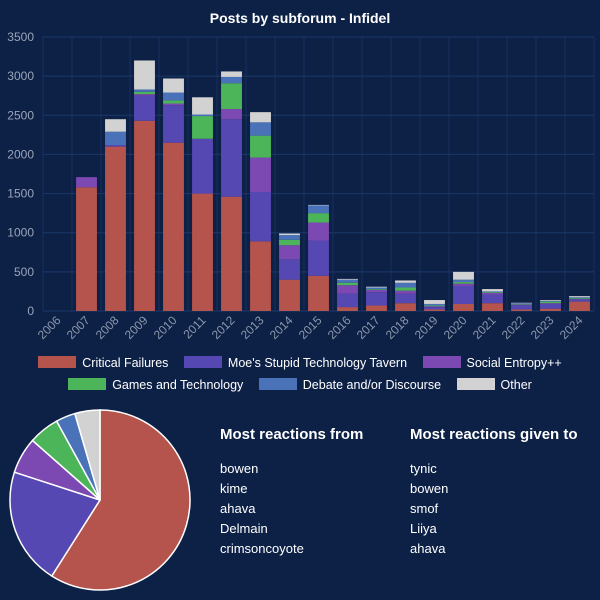  I want to click on user-item: tynic, so click(423, 468).